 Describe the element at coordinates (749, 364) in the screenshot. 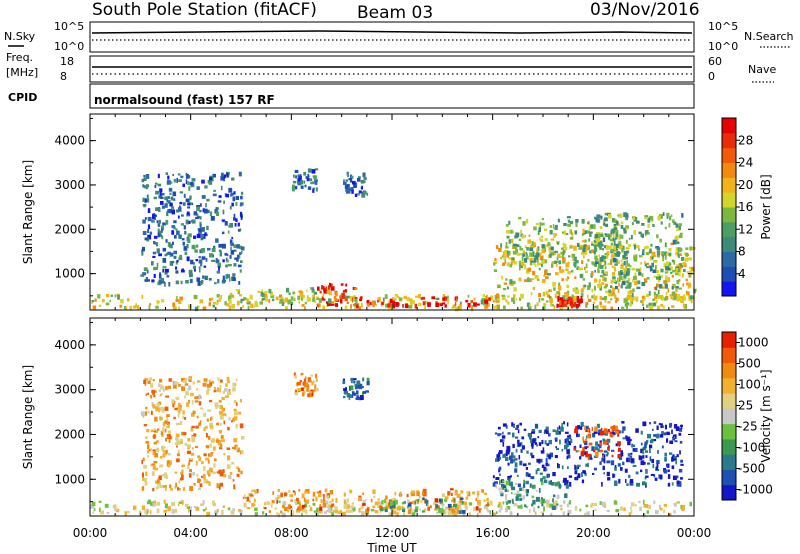

I see `colorbar-tick-label: 500` at that location.